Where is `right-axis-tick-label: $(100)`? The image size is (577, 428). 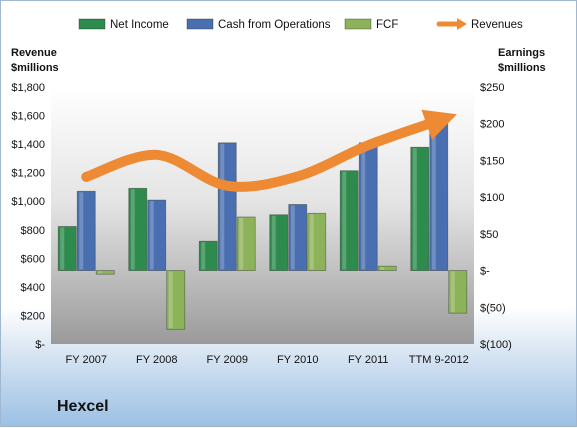
right-axis-tick-label: $(100) is located at coordinates (496, 345).